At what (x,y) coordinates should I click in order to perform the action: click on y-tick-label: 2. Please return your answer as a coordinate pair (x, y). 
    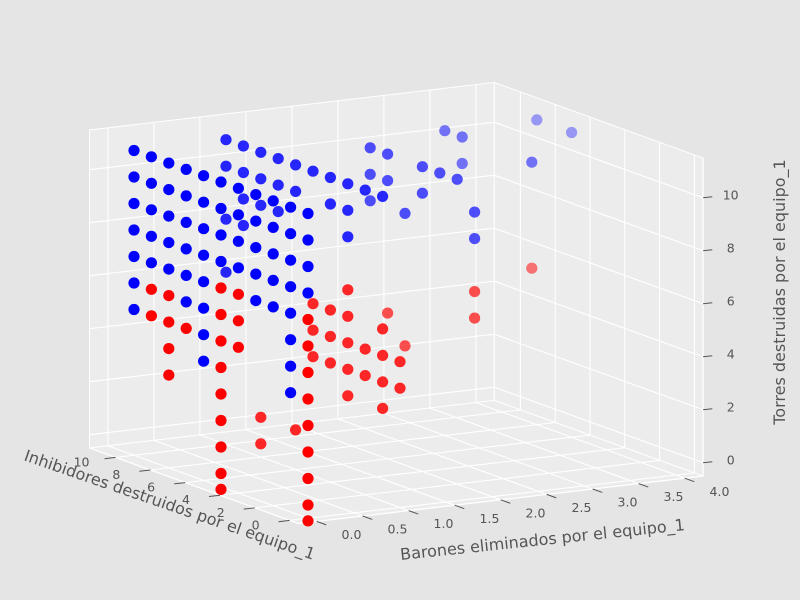
    Looking at the image, I should click on (221, 512).